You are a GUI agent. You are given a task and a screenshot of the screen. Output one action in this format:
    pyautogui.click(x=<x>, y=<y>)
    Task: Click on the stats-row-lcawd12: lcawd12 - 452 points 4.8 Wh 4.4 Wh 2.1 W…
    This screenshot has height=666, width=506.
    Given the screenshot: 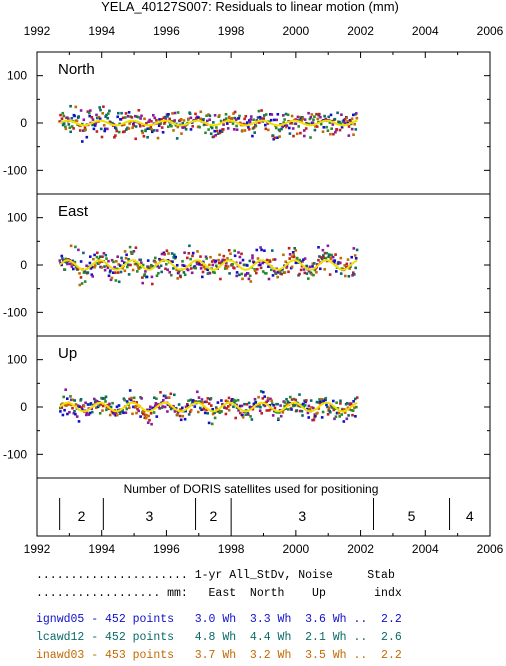 What is the action you would take?
    pyautogui.click(x=219, y=637)
    